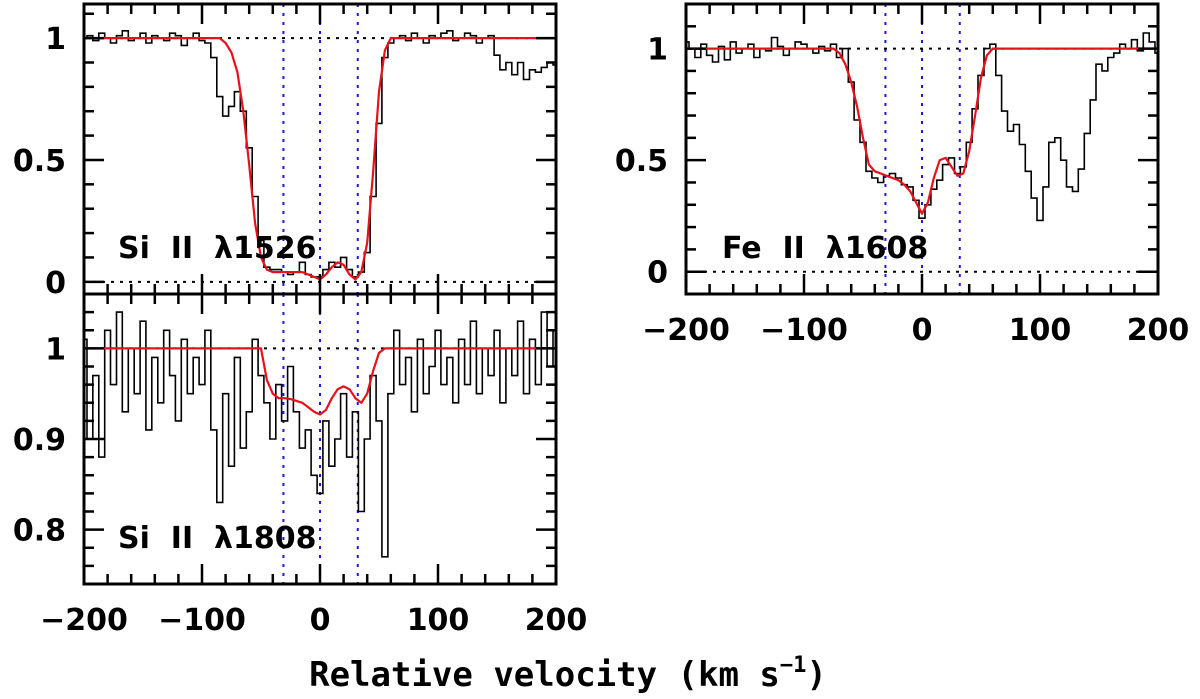  I want to click on y-tick-label: 0.8, so click(39, 531).